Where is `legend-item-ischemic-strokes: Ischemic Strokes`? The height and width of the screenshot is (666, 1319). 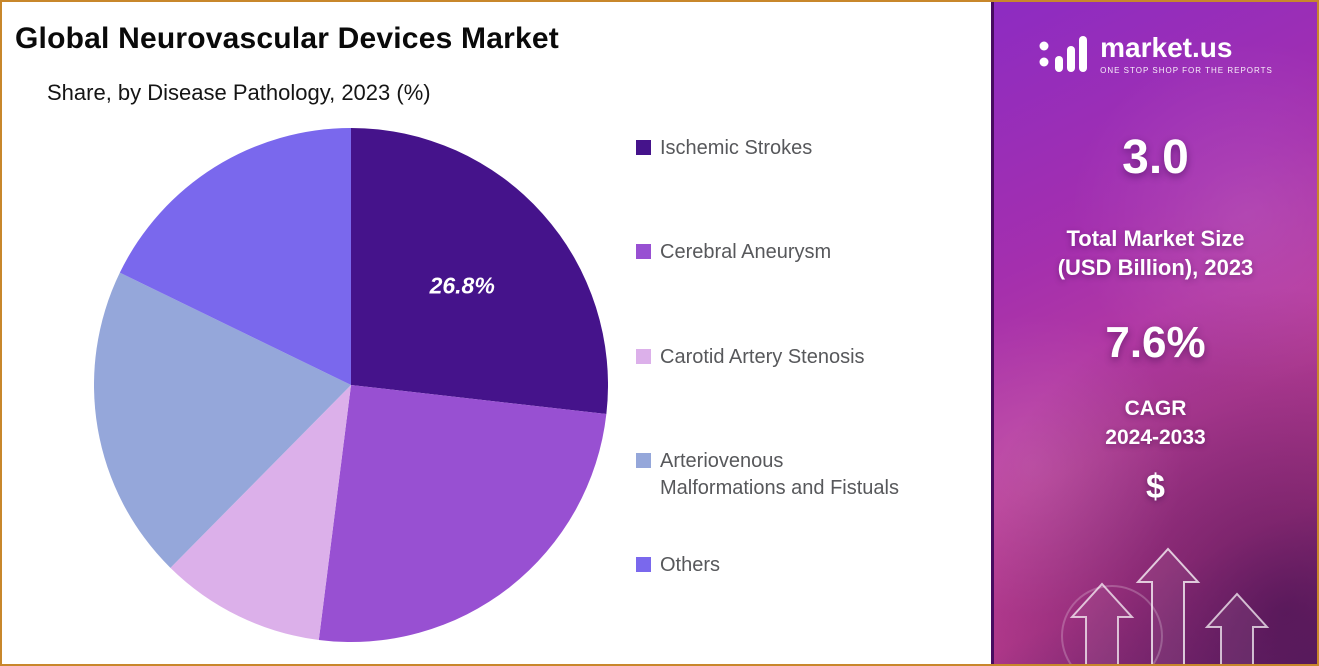 legend-item-ischemic-strokes: Ischemic Strokes is located at coordinates (724, 148).